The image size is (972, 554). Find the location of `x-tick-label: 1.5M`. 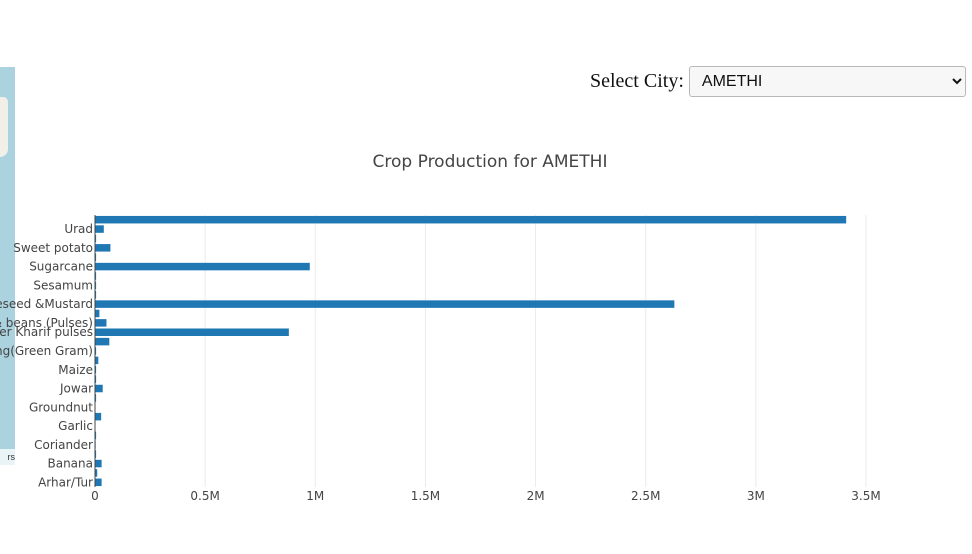

x-tick-label: 1.5M is located at coordinates (425, 496).